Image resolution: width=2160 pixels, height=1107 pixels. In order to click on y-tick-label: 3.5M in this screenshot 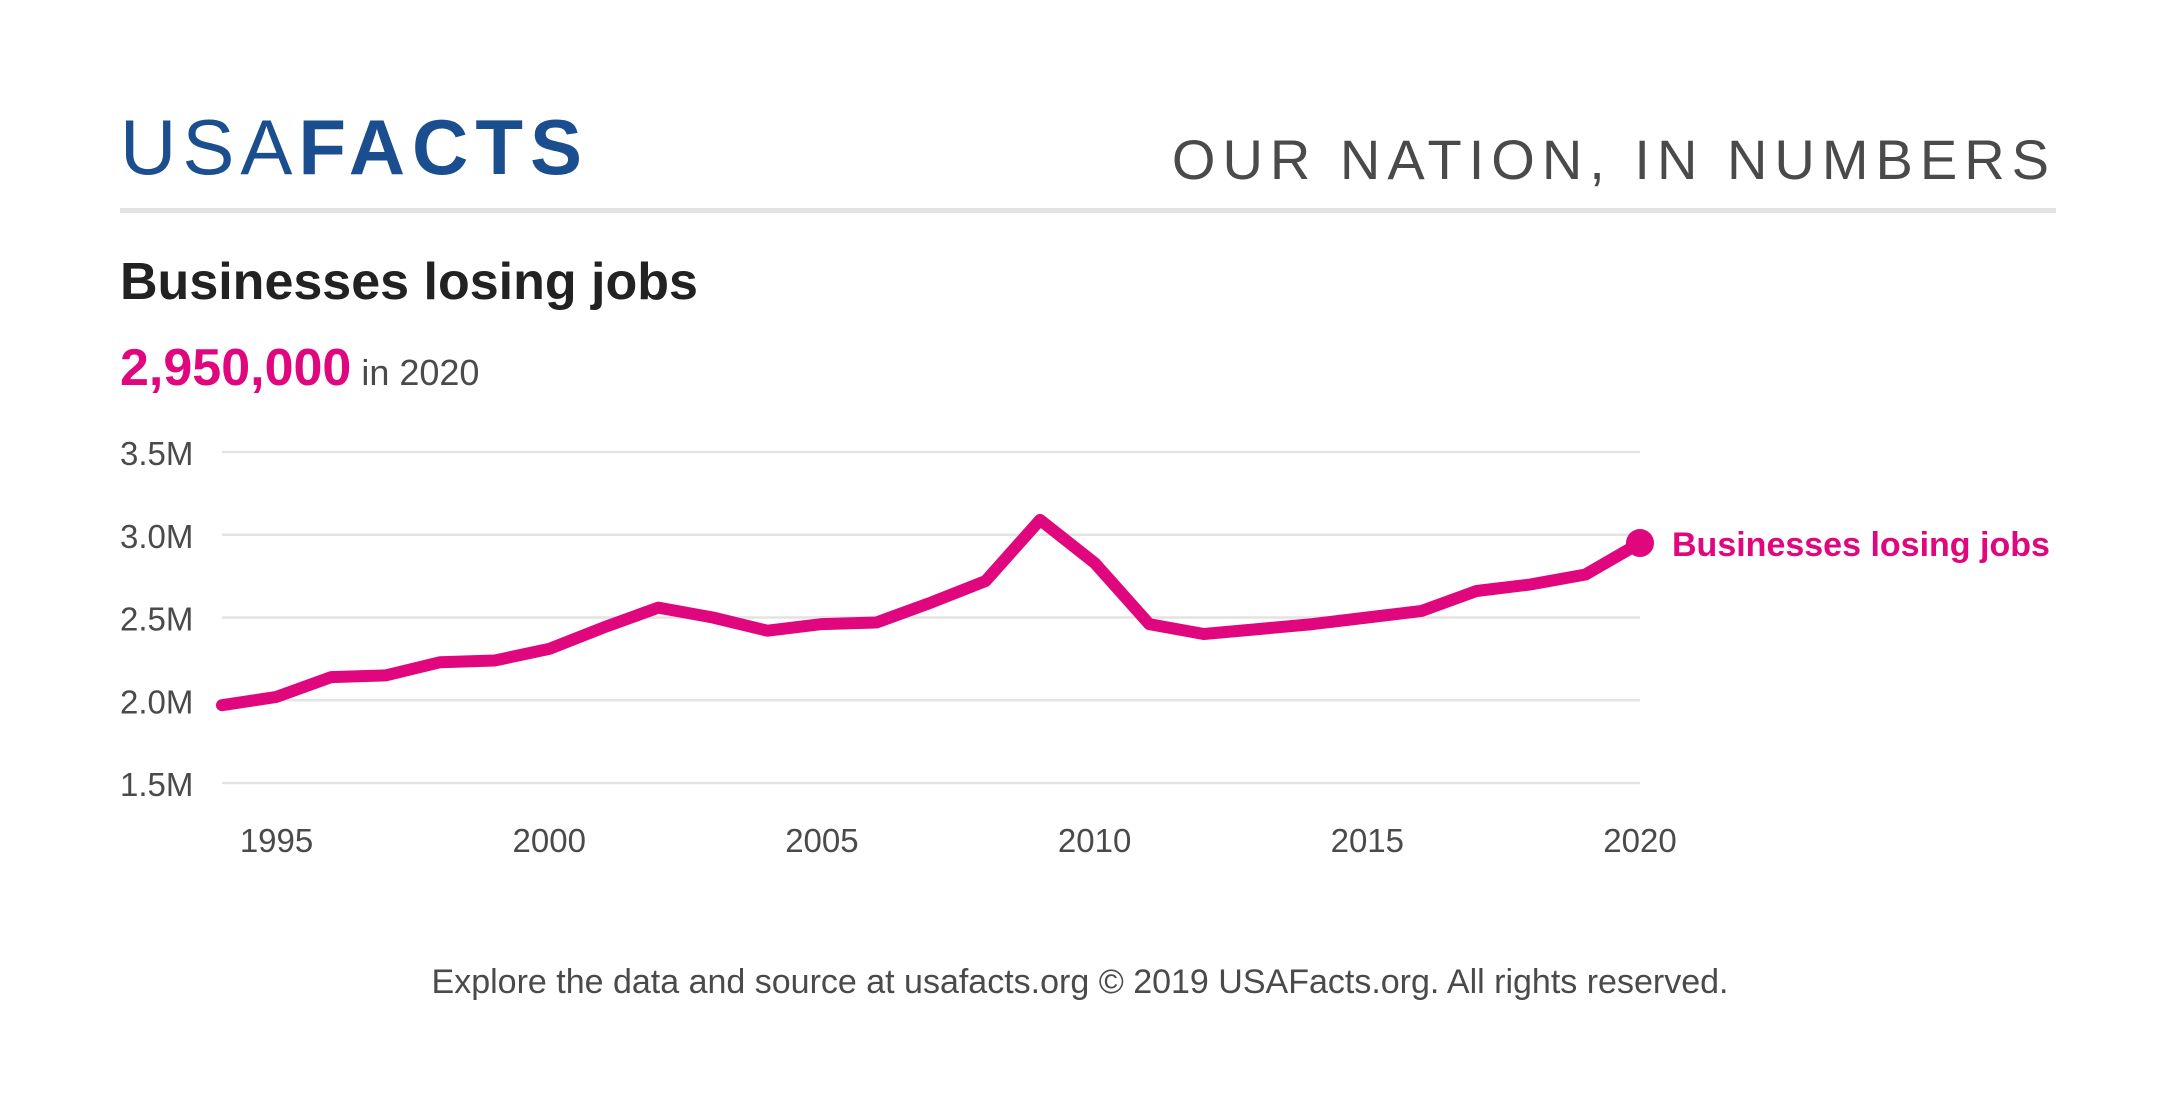, I will do `click(156, 453)`.